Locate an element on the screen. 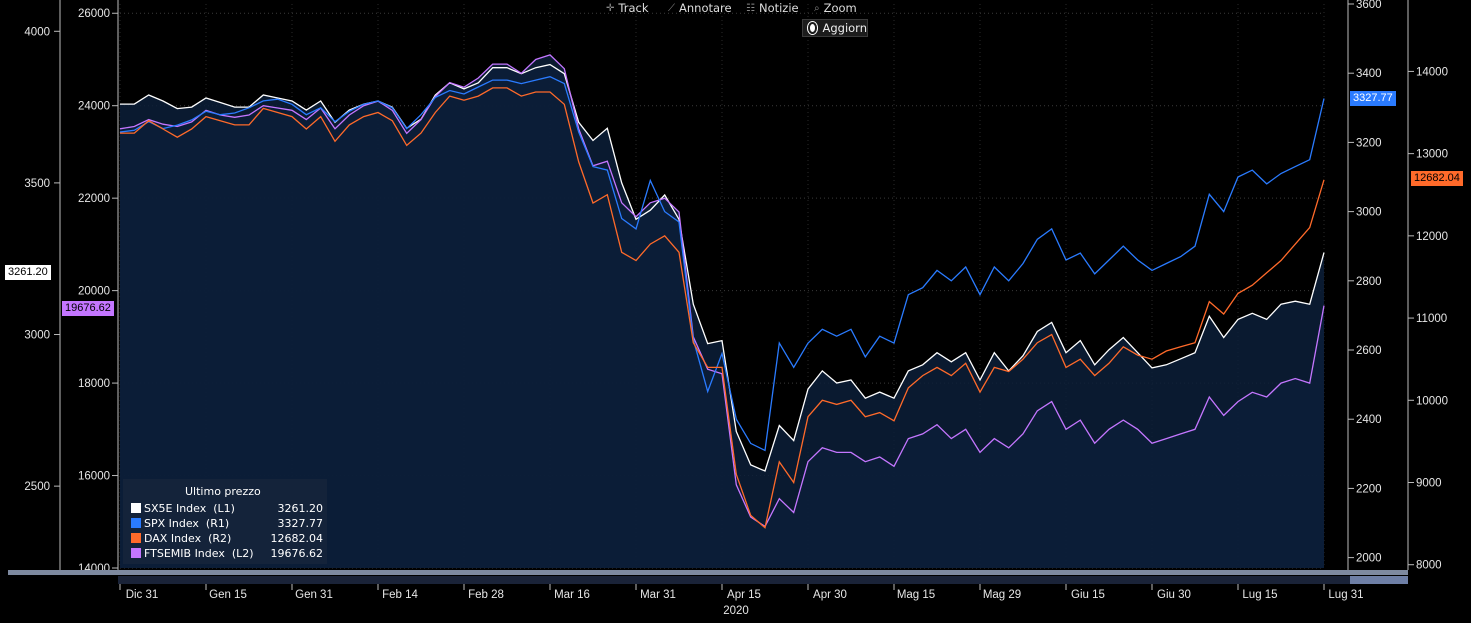 Image resolution: width=1471 pixels, height=623 pixels. axis-tick-label: 10000 is located at coordinates (1432, 401).